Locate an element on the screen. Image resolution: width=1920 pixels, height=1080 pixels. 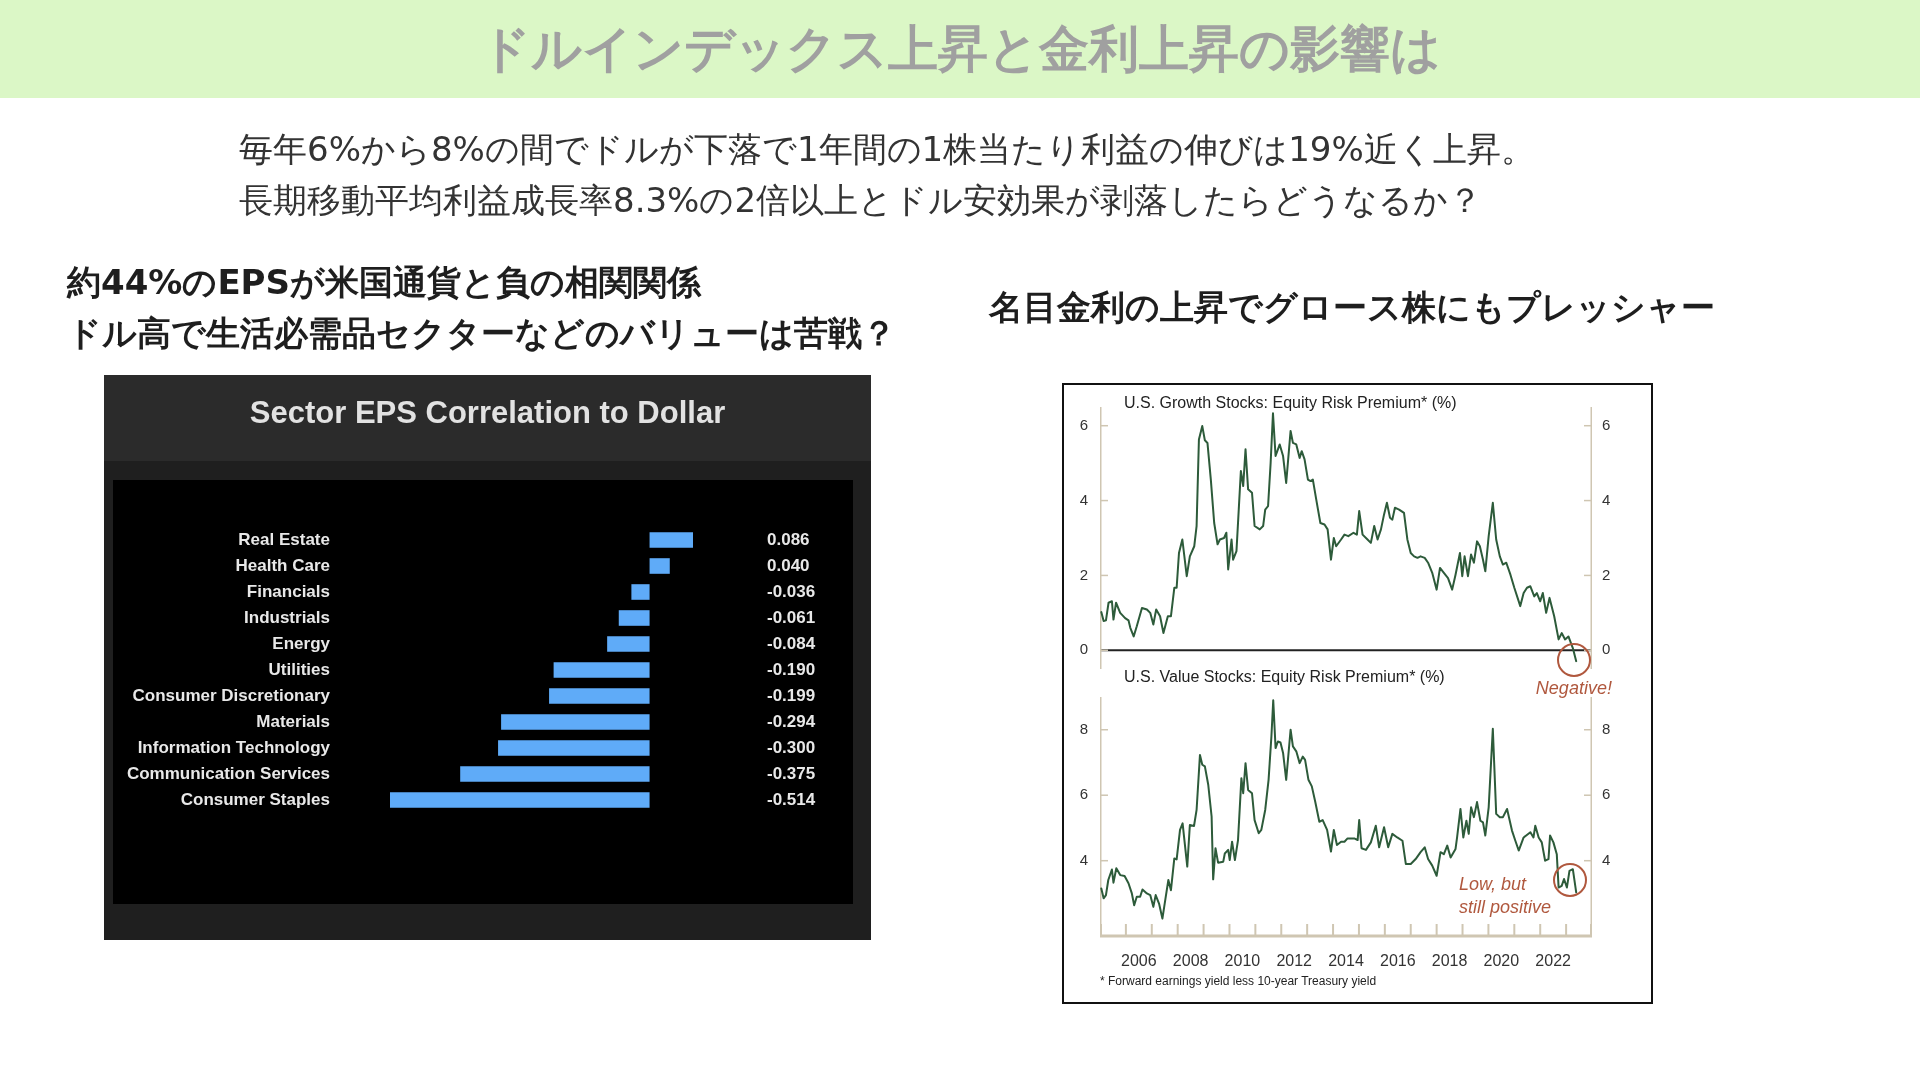
y-tick-label: Real Estate is located at coordinates (284, 539).